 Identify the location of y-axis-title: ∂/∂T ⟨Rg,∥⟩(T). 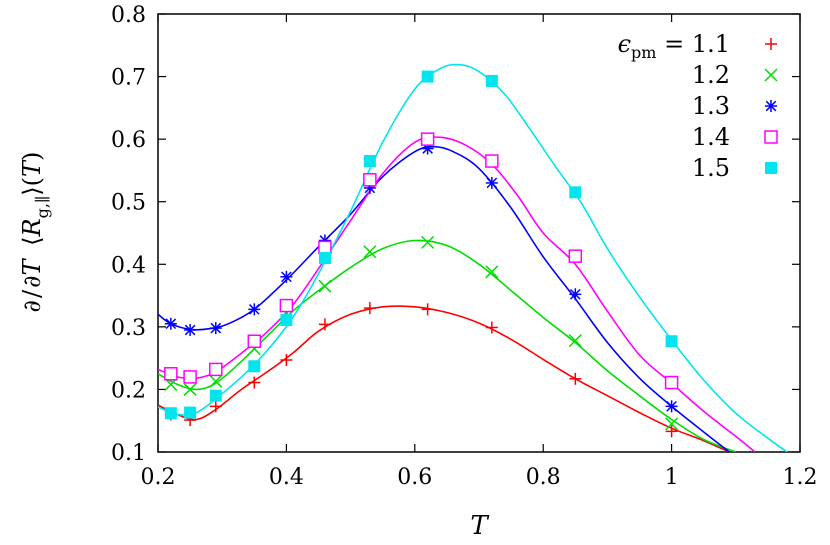
(35, 232).